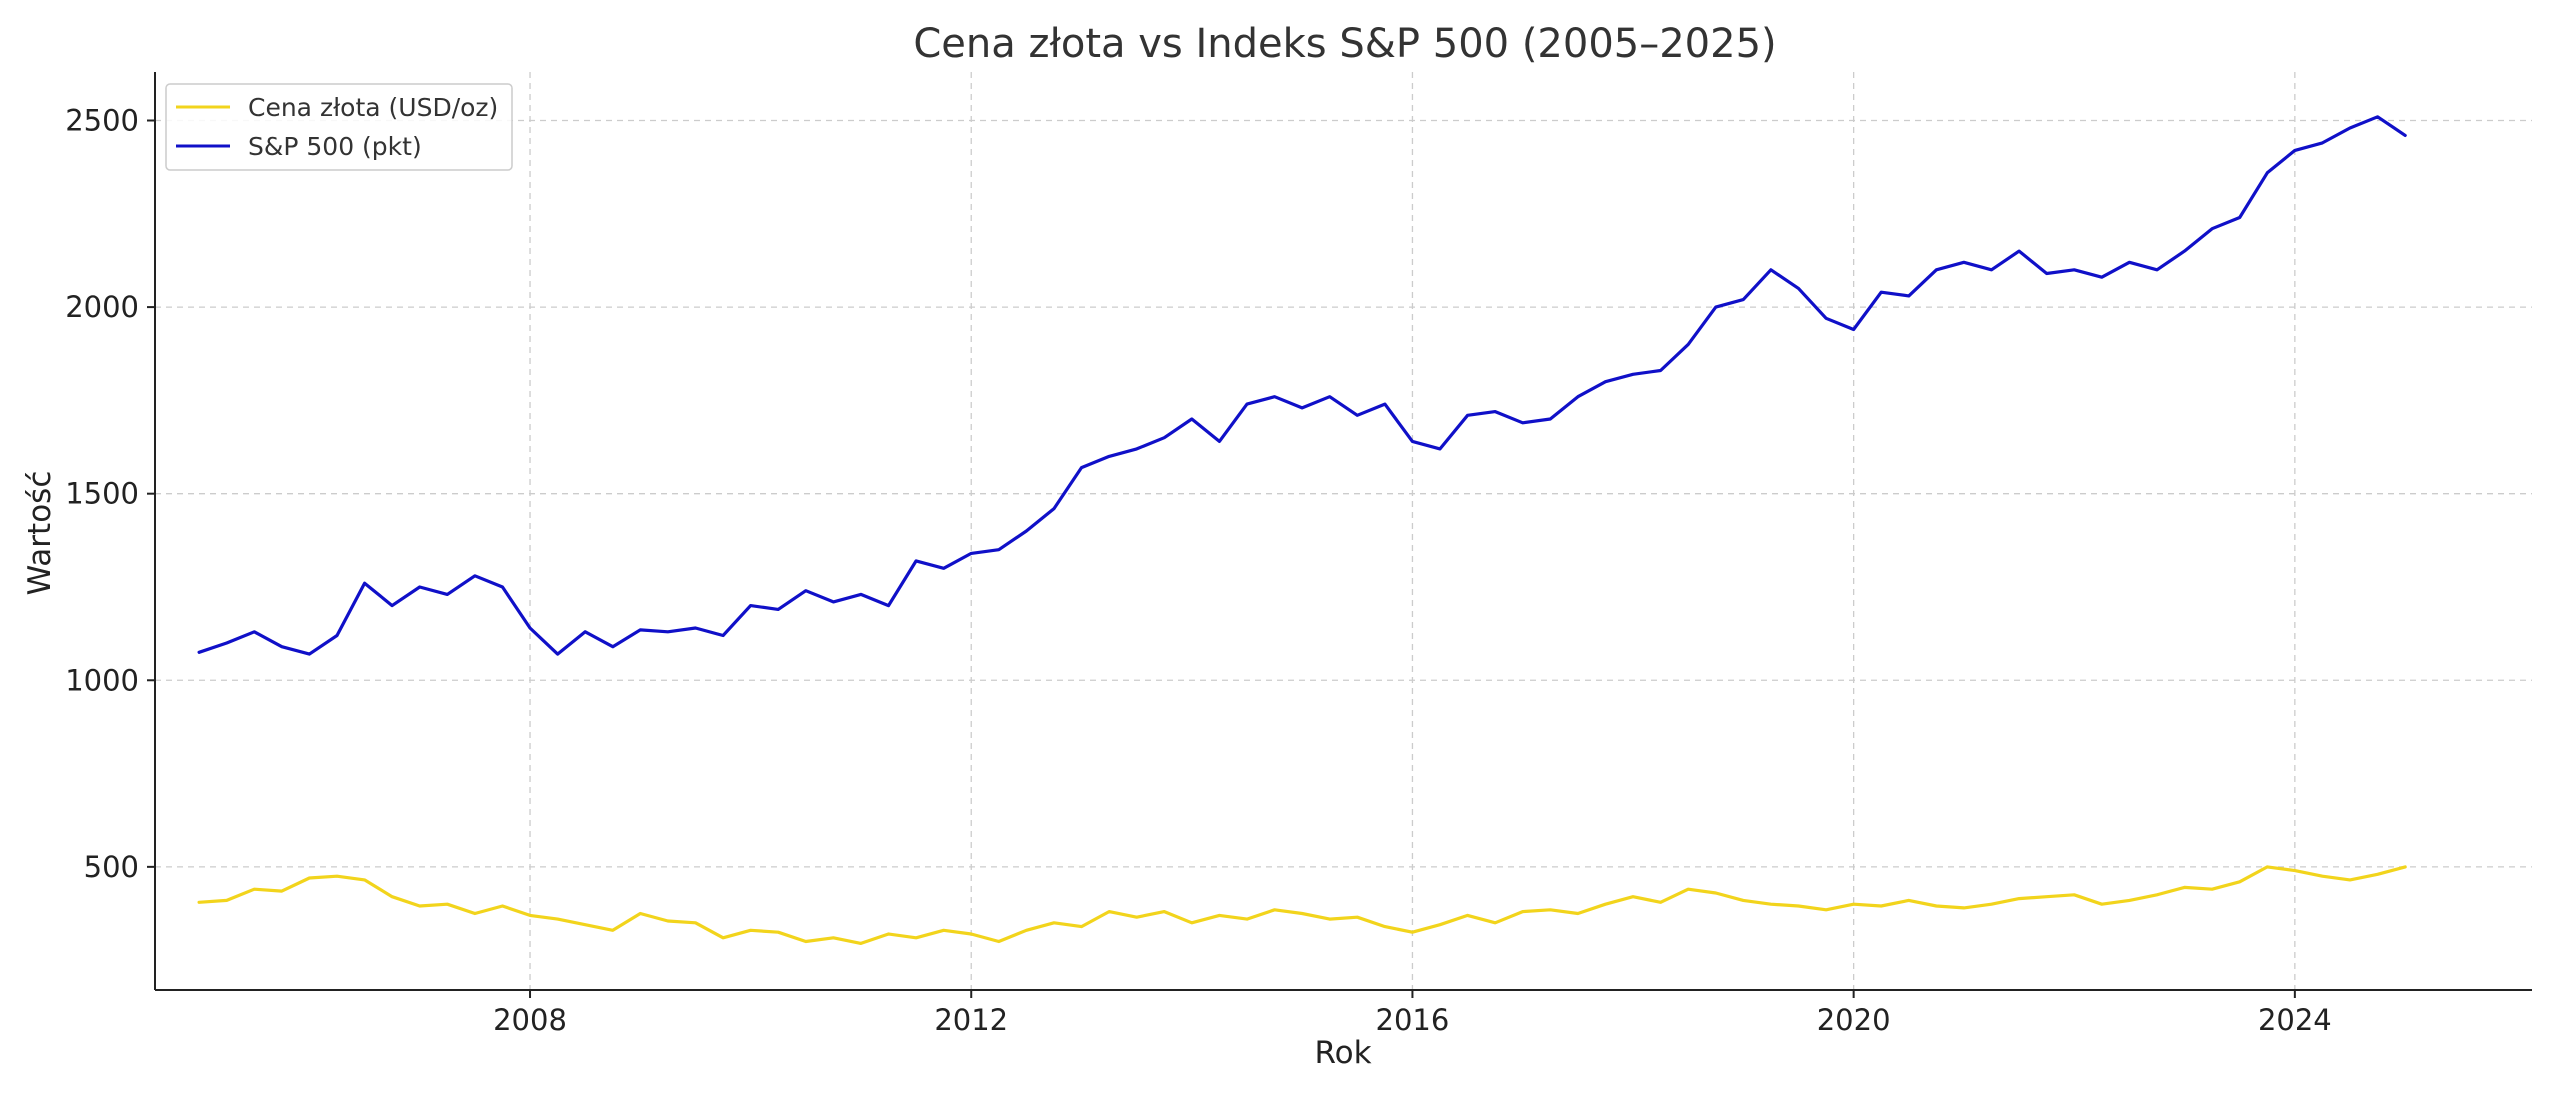 The image size is (2560, 1097). Describe the element at coordinates (1344, 44) in the screenshot. I see `chart-title: Cena złota vs Indeks S&P 500 (2005–2025)` at that location.